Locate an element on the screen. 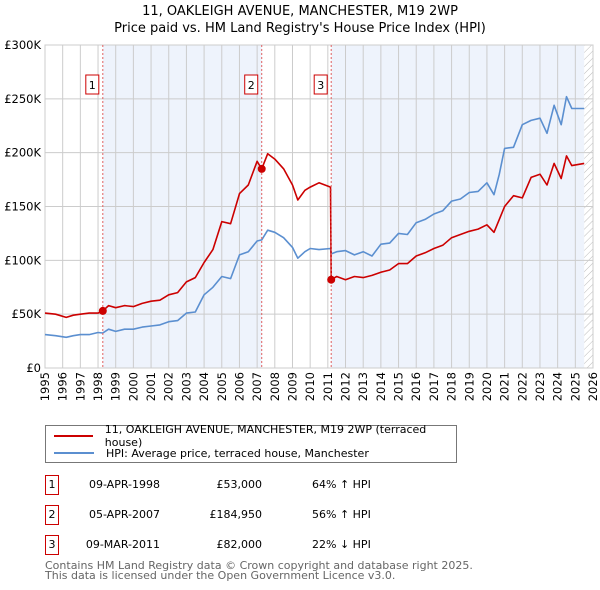 The image size is (600, 590). x-tick-label: 2010 is located at coordinates (310, 386).